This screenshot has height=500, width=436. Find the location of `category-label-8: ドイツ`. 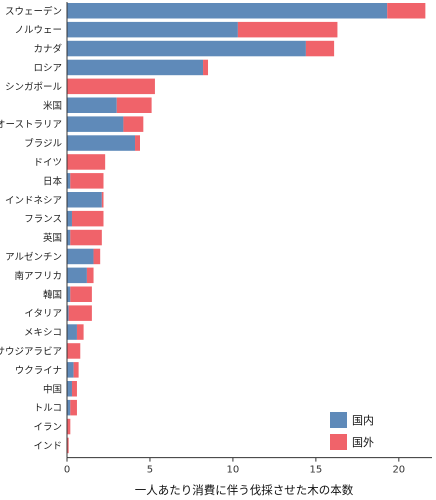

category-label-8: ドイツ is located at coordinates (47, 162).